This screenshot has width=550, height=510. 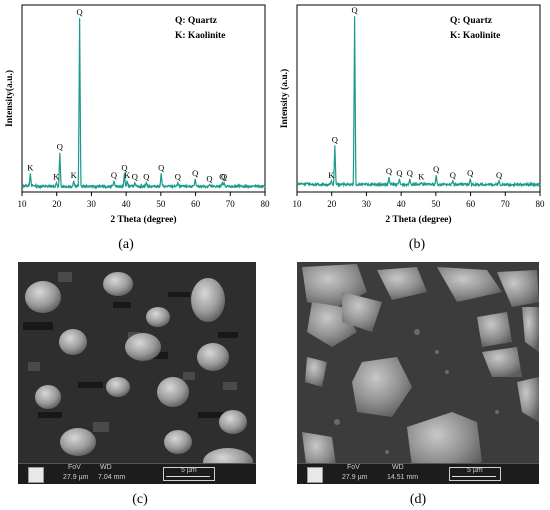 What do you see at coordinates (126, 244) in the screenshot?
I see `caption-a: (a)` at bounding box center [126, 244].